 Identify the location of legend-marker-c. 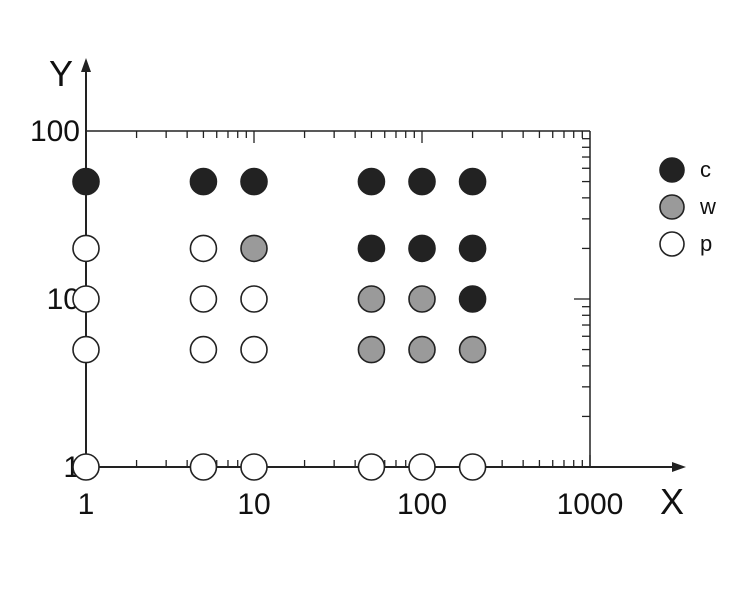
(672, 170).